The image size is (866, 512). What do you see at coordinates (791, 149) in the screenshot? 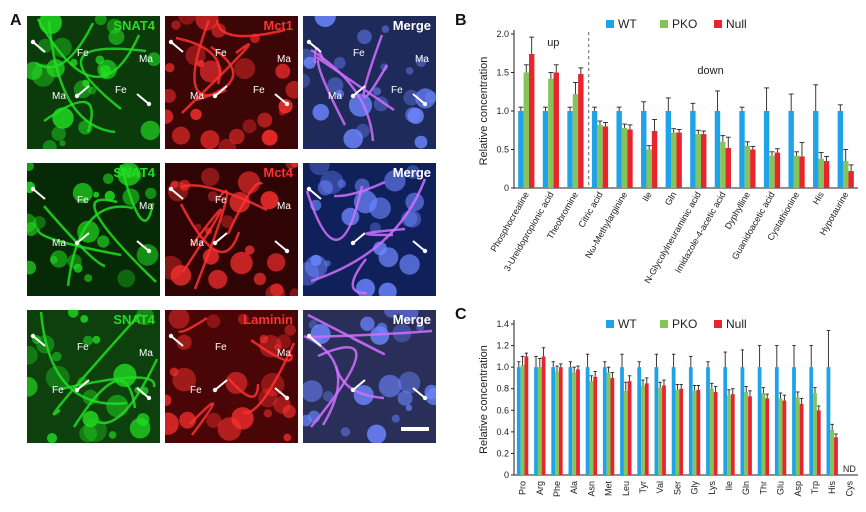
I see `bar-wt-cystathionine` at bounding box center [791, 149].